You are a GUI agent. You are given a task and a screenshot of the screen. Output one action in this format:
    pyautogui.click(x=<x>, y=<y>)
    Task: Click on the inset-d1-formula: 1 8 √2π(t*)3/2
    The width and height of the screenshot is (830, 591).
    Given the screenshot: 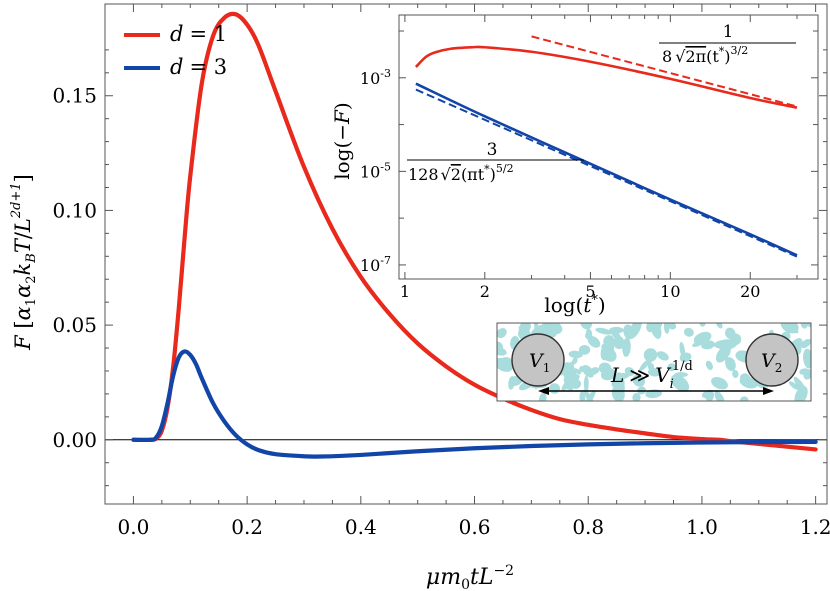 What is the action you would take?
    pyautogui.click(x=727, y=44)
    